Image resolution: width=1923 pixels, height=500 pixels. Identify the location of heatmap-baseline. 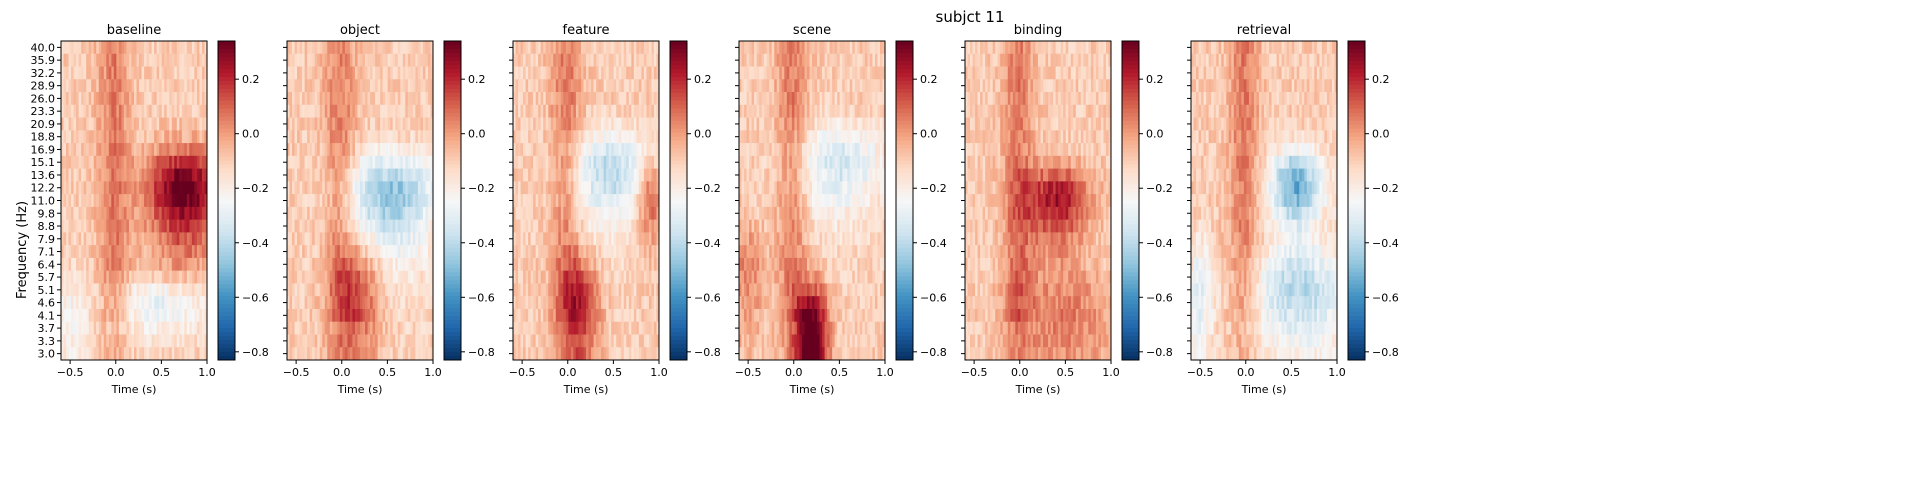
(134, 201).